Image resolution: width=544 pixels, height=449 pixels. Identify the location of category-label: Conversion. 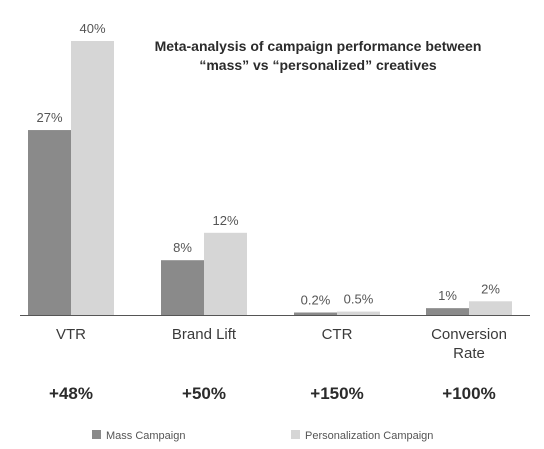
(469, 334).